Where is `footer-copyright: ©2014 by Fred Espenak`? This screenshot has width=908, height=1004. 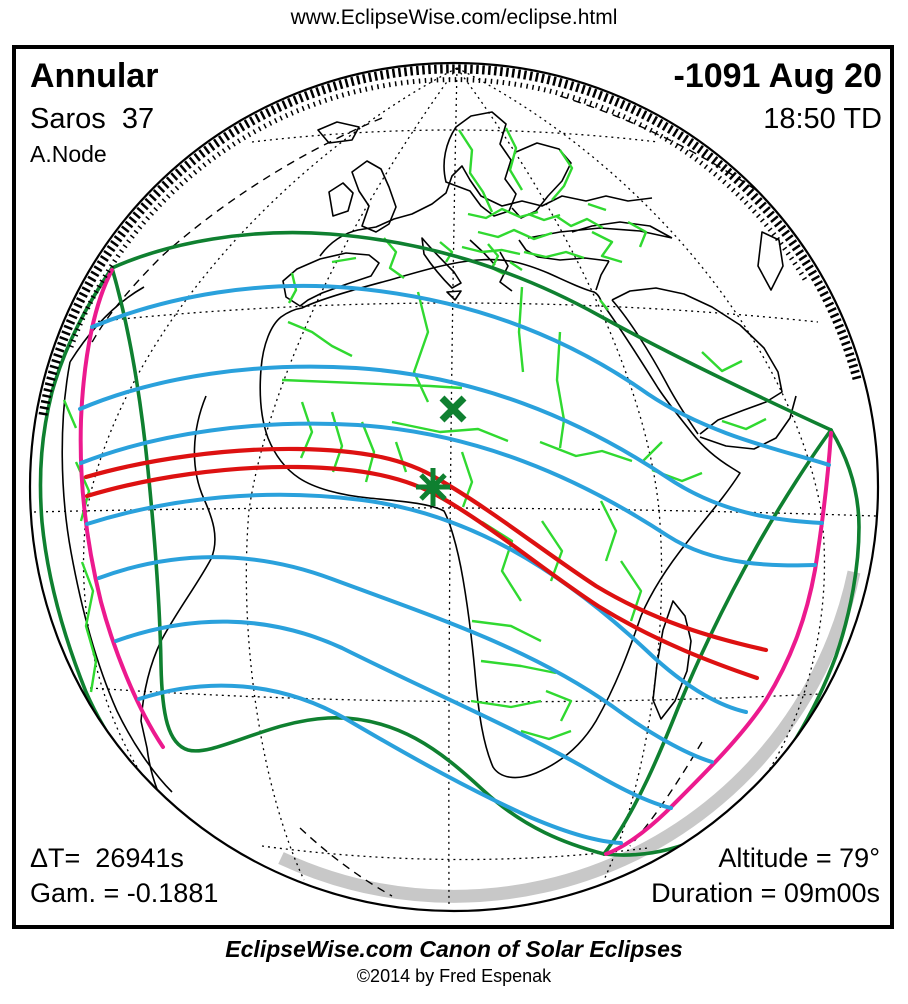
footer-copyright: ©2014 by Fred Espenak is located at coordinates (454, 976).